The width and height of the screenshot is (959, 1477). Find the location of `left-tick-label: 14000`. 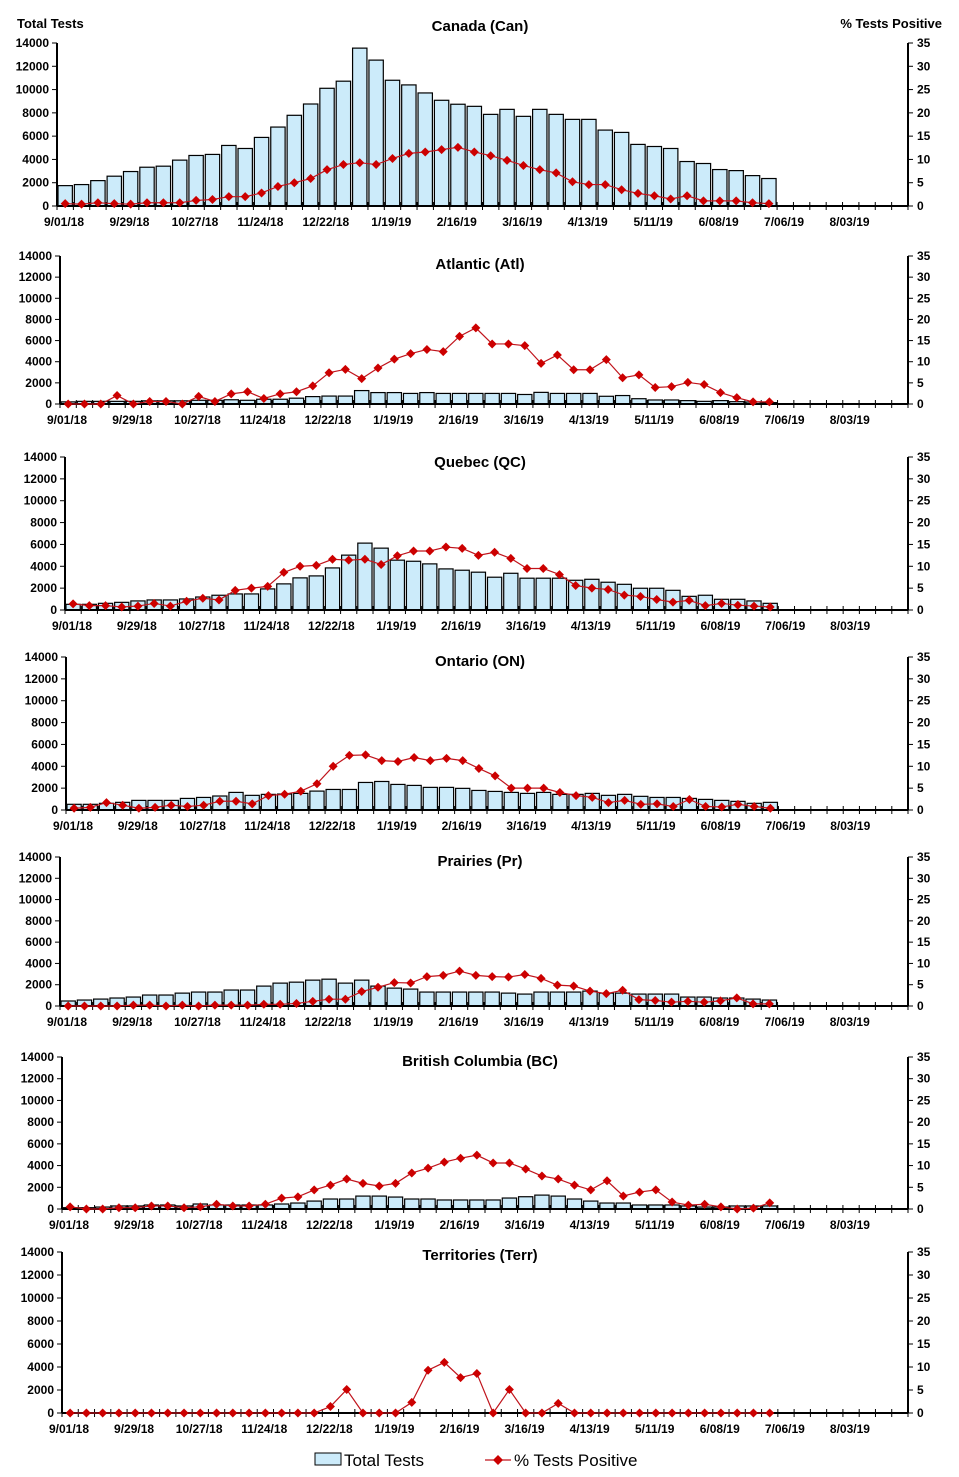

left-tick-label: 14000 is located at coordinates (36, 256).